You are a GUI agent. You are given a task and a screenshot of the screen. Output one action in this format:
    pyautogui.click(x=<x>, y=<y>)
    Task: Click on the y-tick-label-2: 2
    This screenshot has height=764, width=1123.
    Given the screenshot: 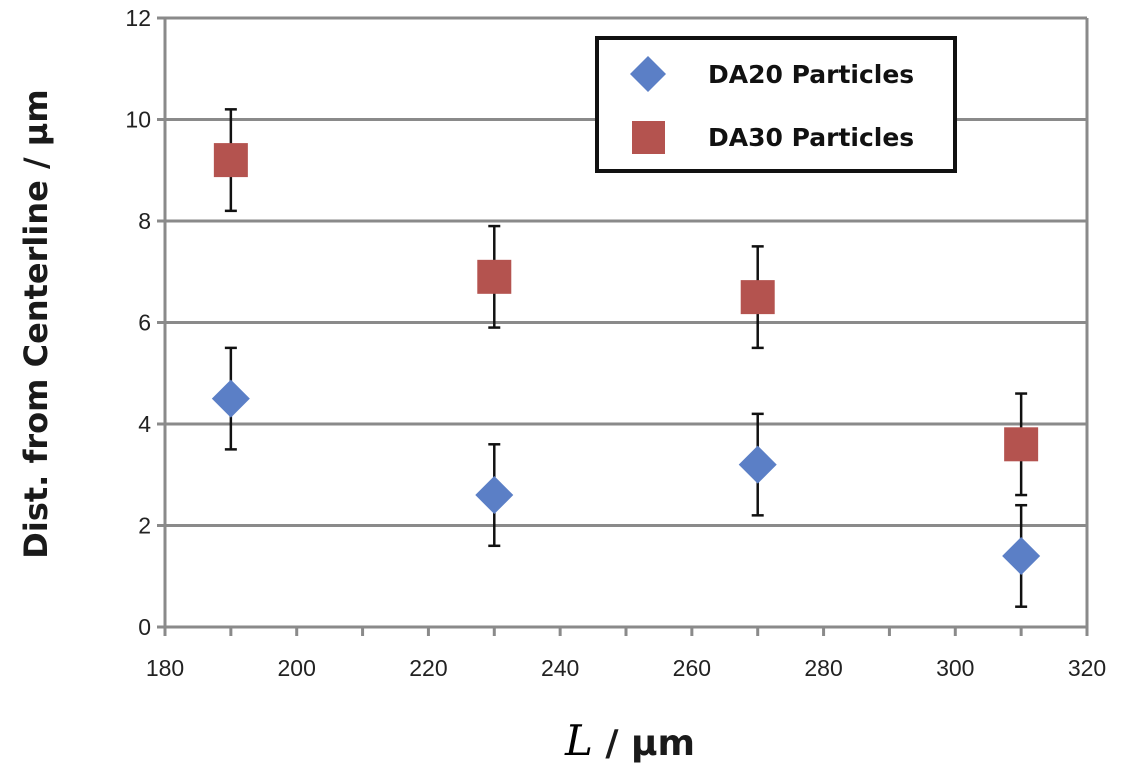 What is the action you would take?
    pyautogui.click(x=144, y=526)
    